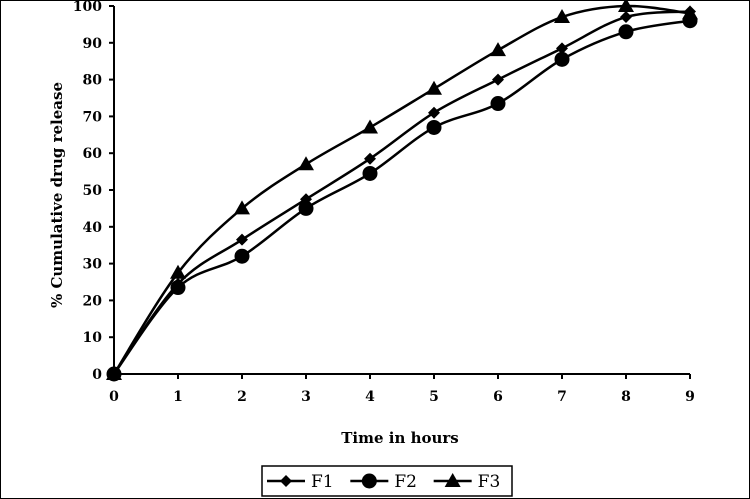 The height and width of the screenshot is (499, 750). I want to click on x-tick-label: 6, so click(498, 397).